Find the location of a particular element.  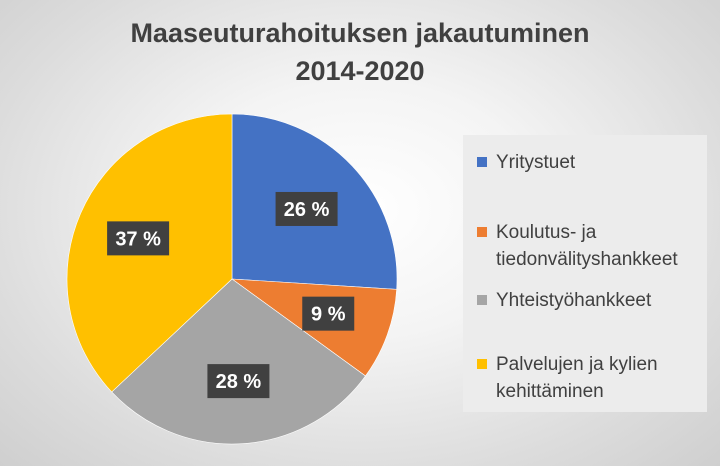

data-label-palvelut: 37 % is located at coordinates (138, 238).